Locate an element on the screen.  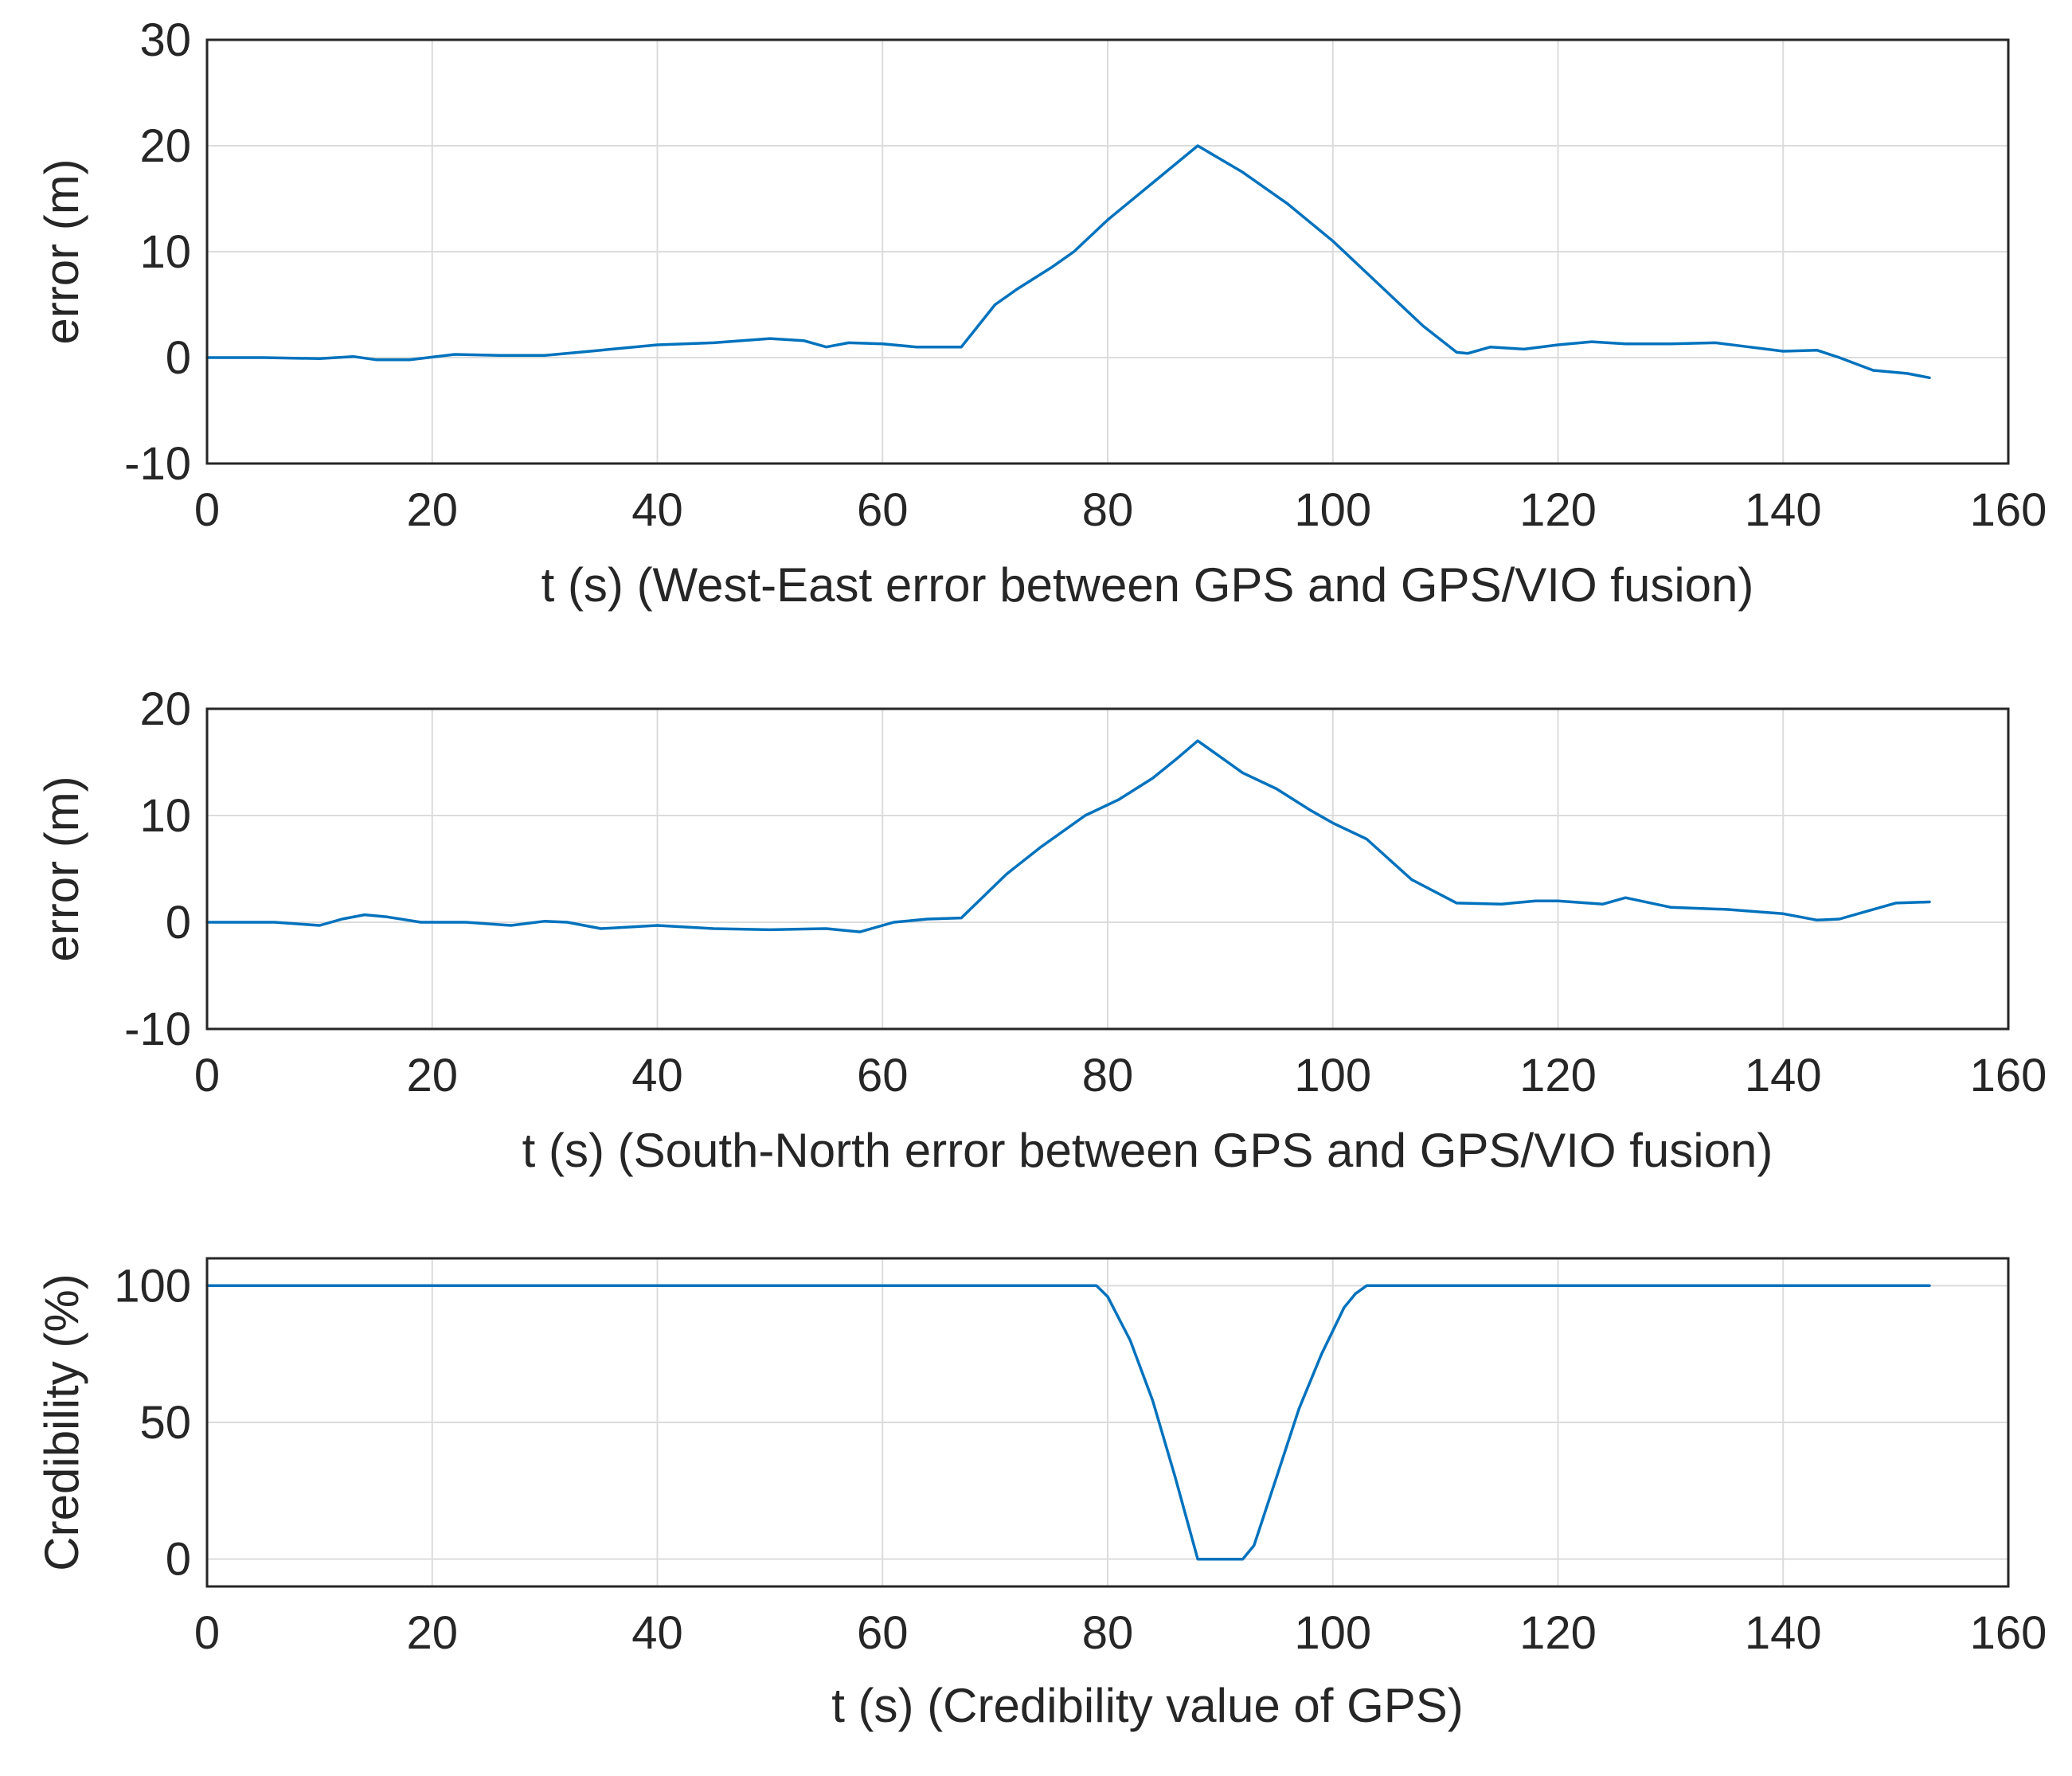
y-tick-labels: 100 50 0 is located at coordinates (152, 1422).